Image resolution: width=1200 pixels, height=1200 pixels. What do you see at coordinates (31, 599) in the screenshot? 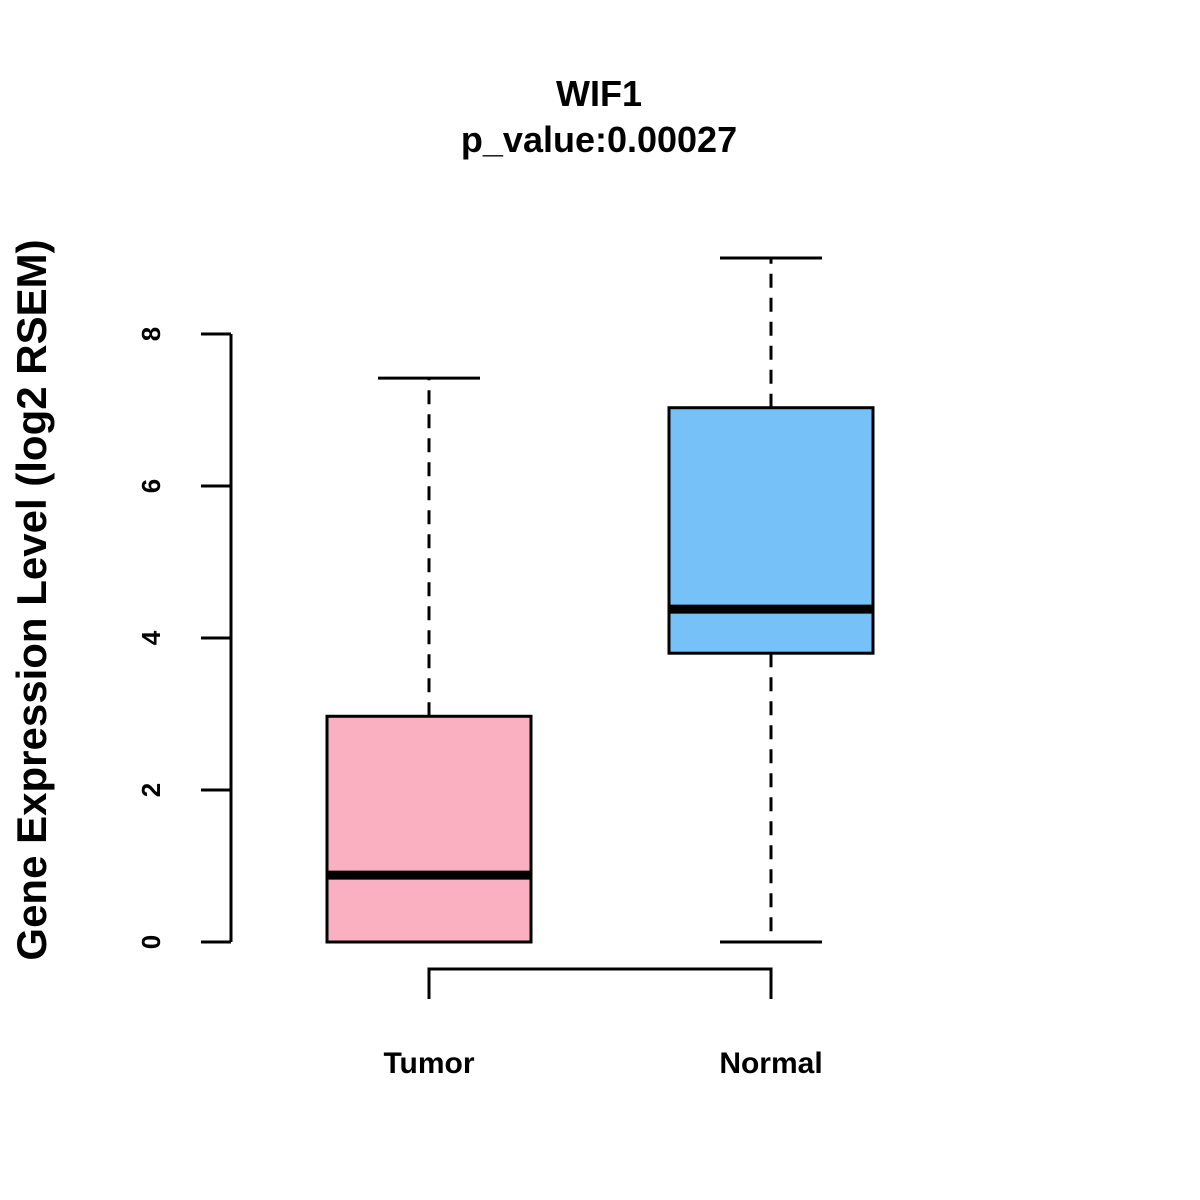
I see `y-axis-title: Gene Expression Level (log2 RSEM)` at bounding box center [31, 599].